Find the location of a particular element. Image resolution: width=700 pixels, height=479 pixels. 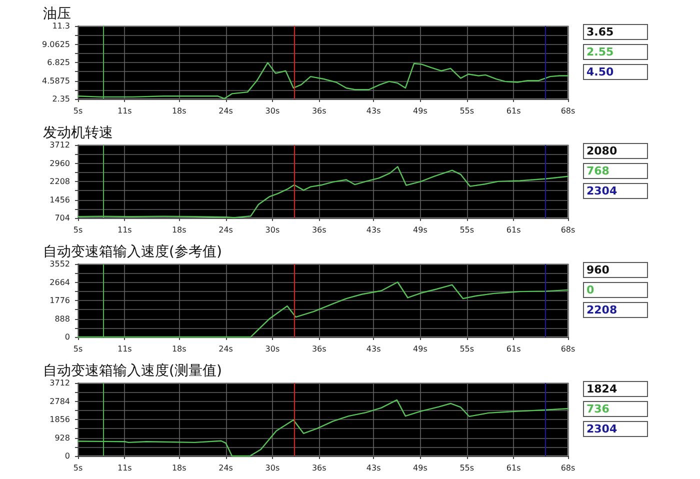

text: 4.50 is located at coordinates (600, 72).